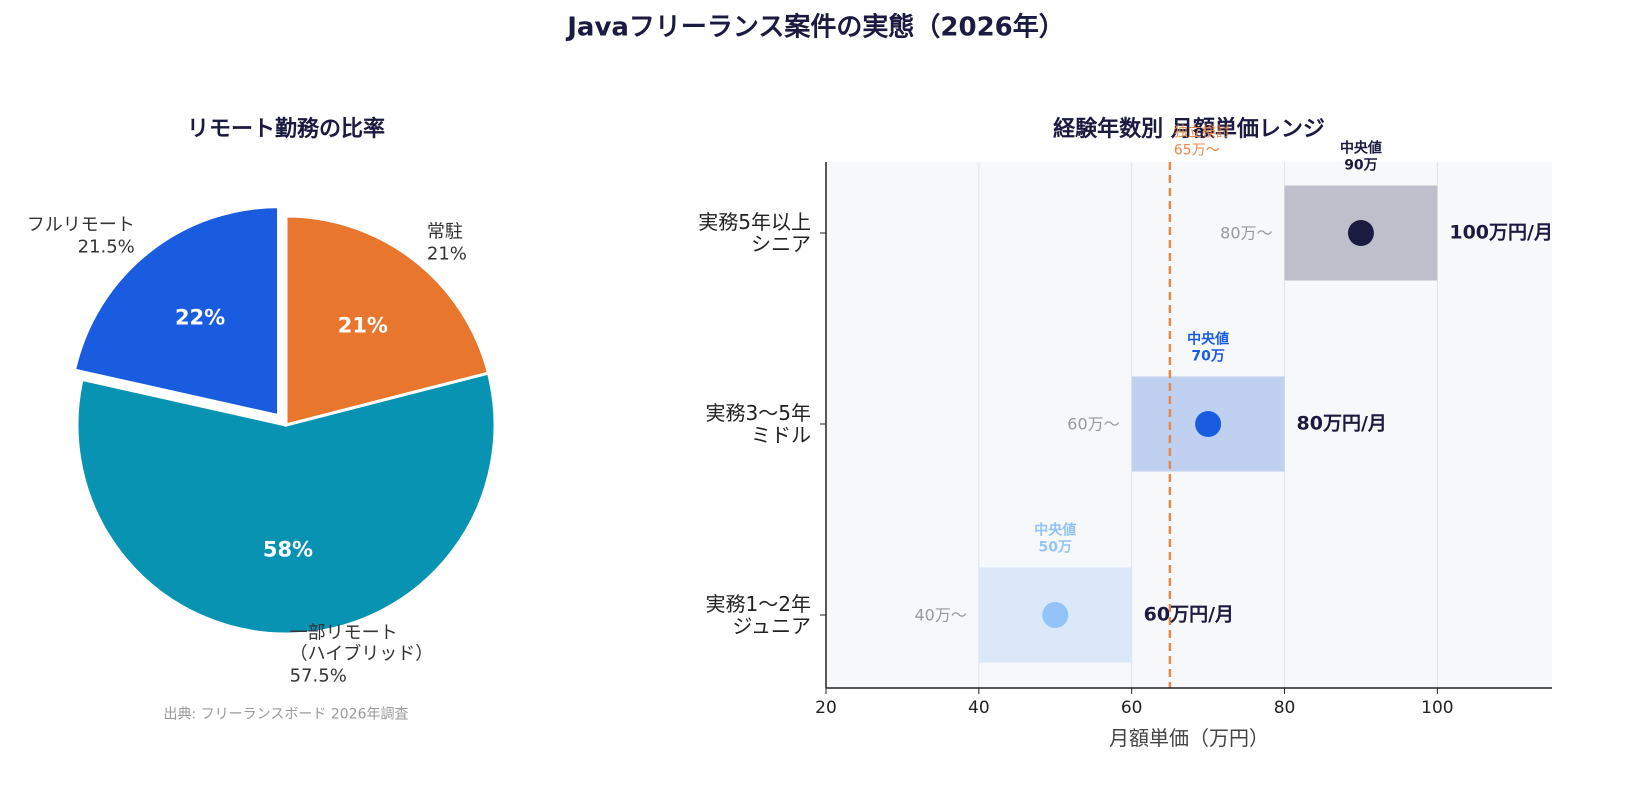  I want to click on threshold-label: 独立検討 65万〜, so click(1201, 141).